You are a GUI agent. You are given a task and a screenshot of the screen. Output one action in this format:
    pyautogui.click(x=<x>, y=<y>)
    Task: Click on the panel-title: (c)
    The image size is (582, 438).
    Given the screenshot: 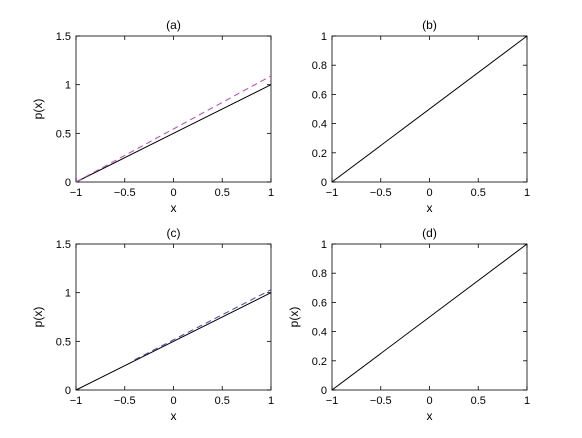 What is the action you would take?
    pyautogui.click(x=174, y=233)
    